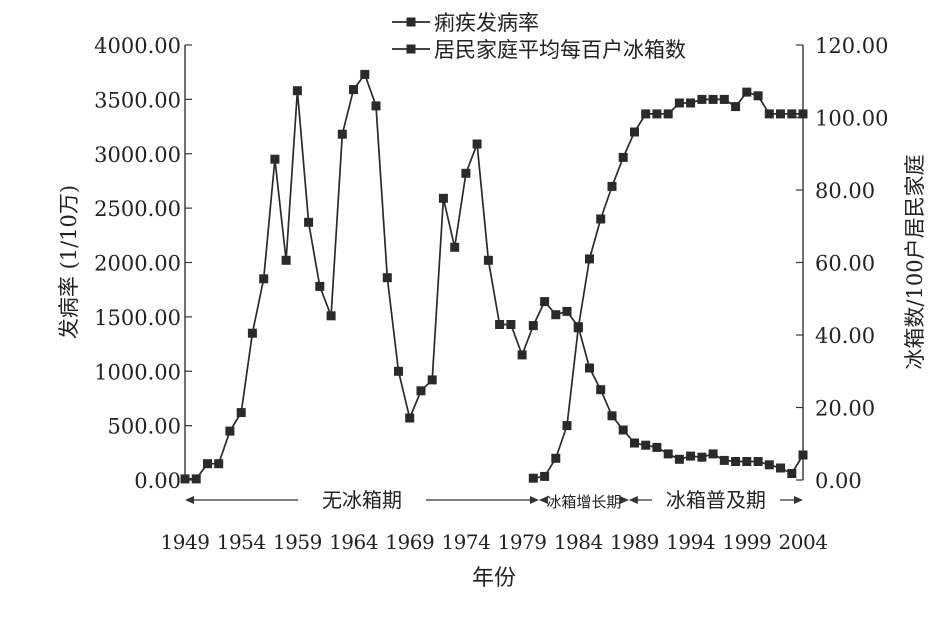 This screenshot has height=630, width=942. Describe the element at coordinates (137, 372) in the screenshot. I see `left-y-tick-label: 1000.00` at that location.